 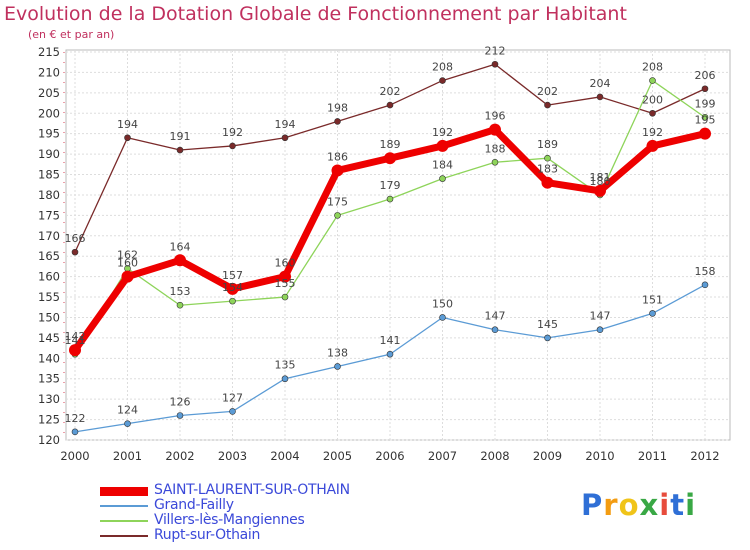 I want to click on data-label: 158, so click(x=705, y=271).